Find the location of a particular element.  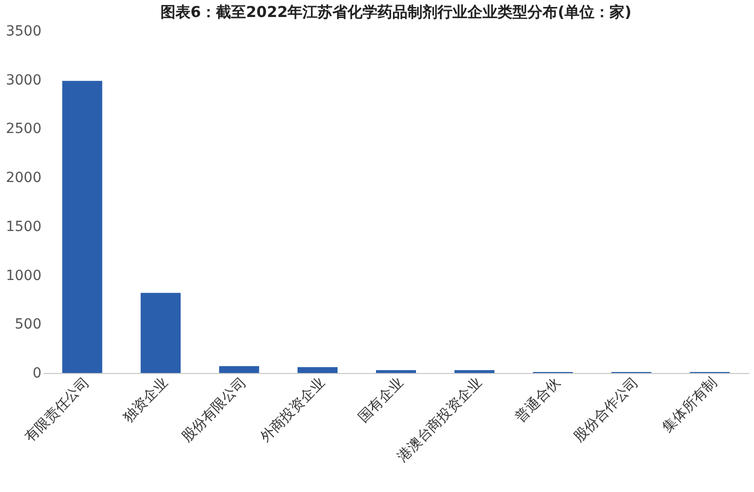

x-tick-label: 集体所有制 is located at coordinates (690, 405).